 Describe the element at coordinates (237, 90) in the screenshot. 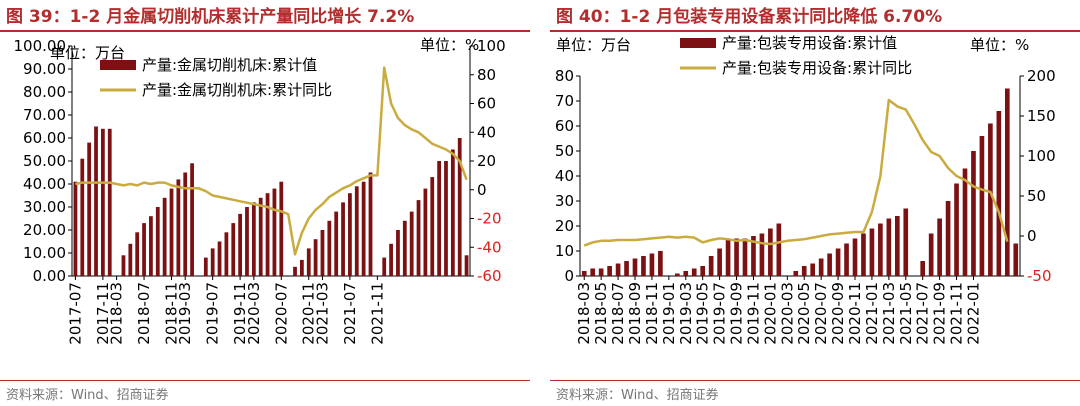

I see `legend-label-line: 产量:金属切削机床:累计同比` at that location.